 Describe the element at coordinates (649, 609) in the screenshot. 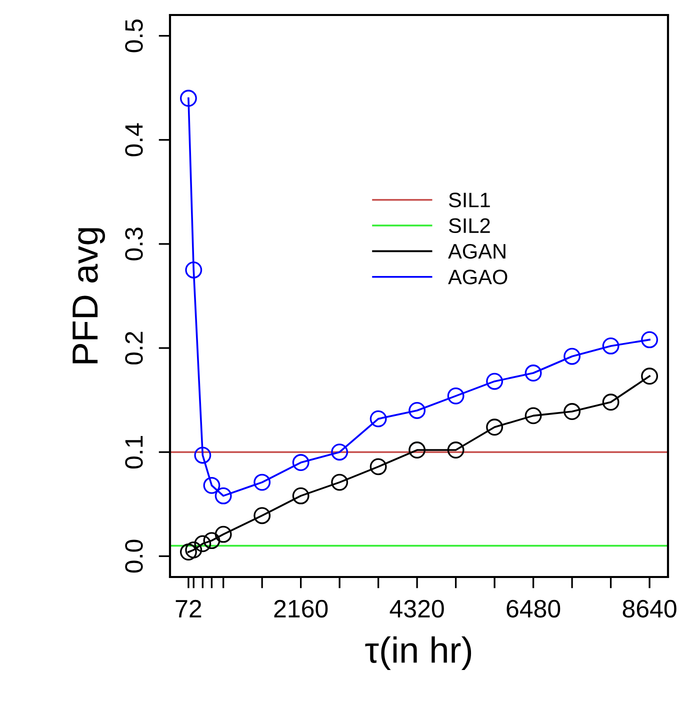

I see `x-tick-label: 8640` at that location.